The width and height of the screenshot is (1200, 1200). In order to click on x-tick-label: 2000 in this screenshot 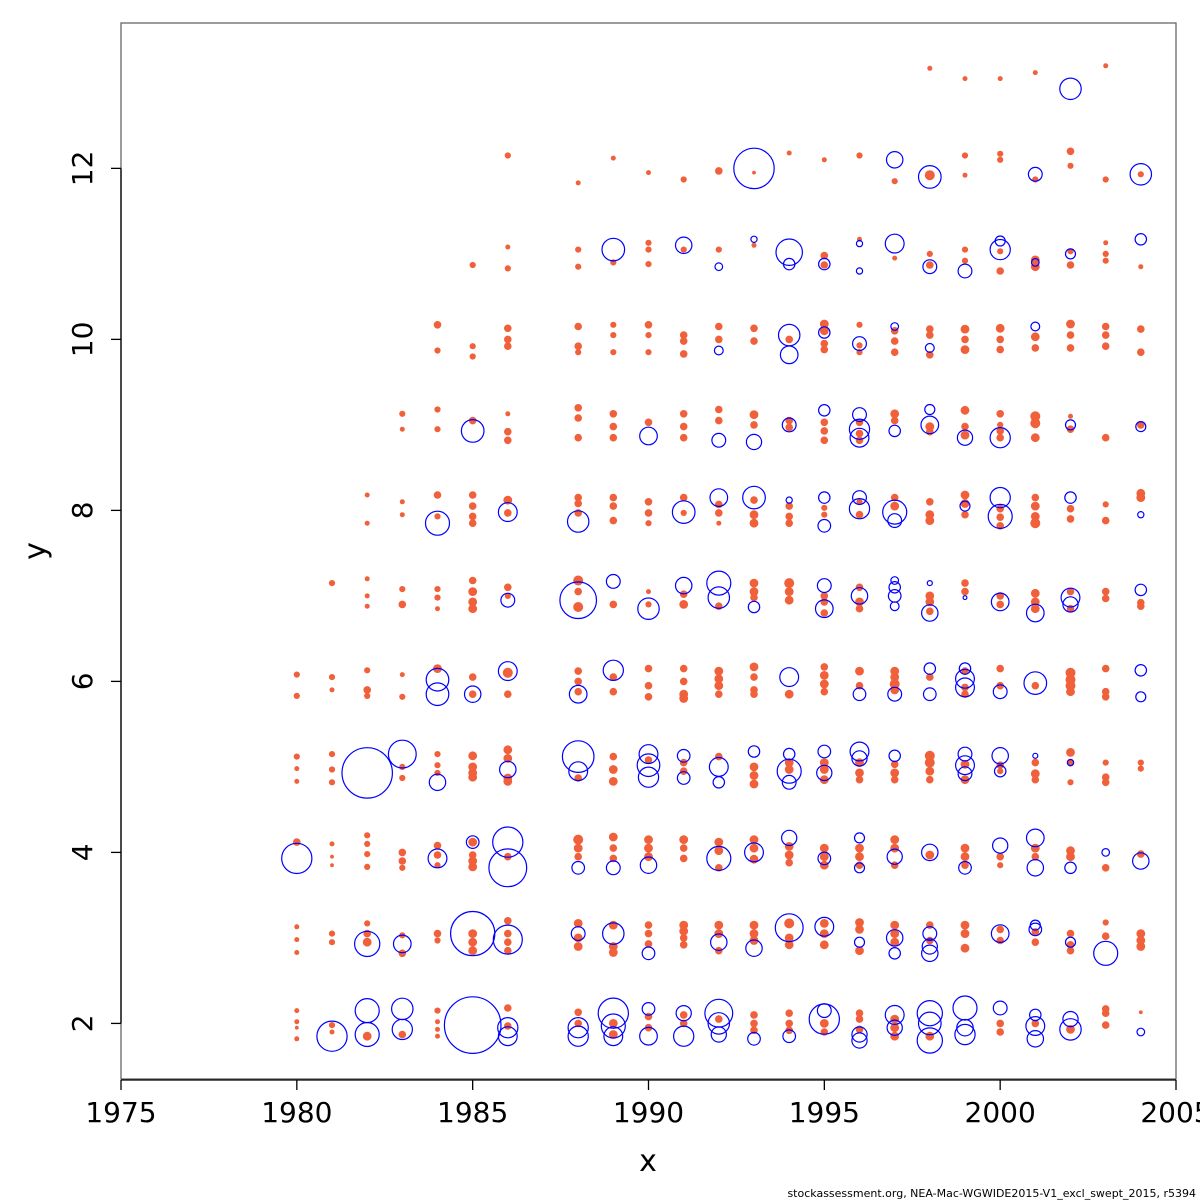, I will do `click(1000, 1112)`.